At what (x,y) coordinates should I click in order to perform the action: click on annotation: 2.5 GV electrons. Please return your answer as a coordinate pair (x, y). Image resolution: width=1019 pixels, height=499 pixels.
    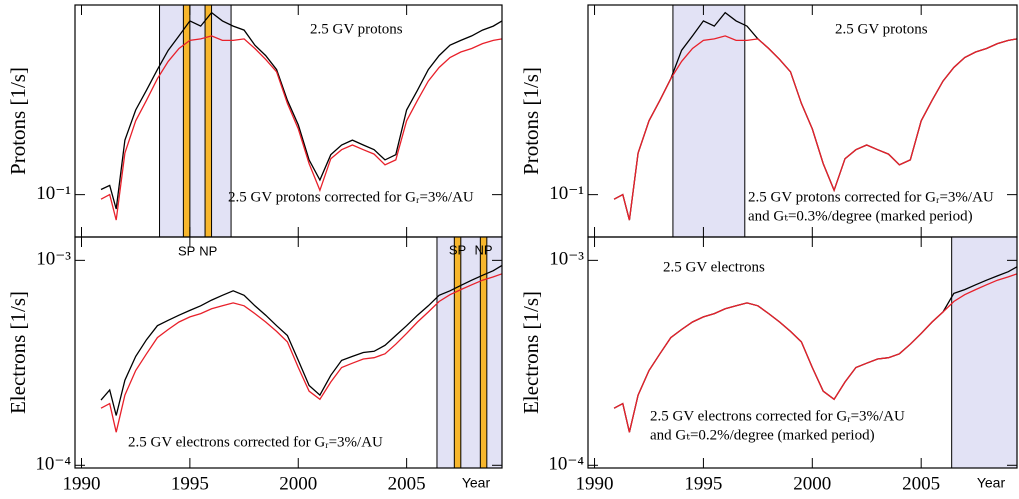
    Looking at the image, I should click on (714, 267).